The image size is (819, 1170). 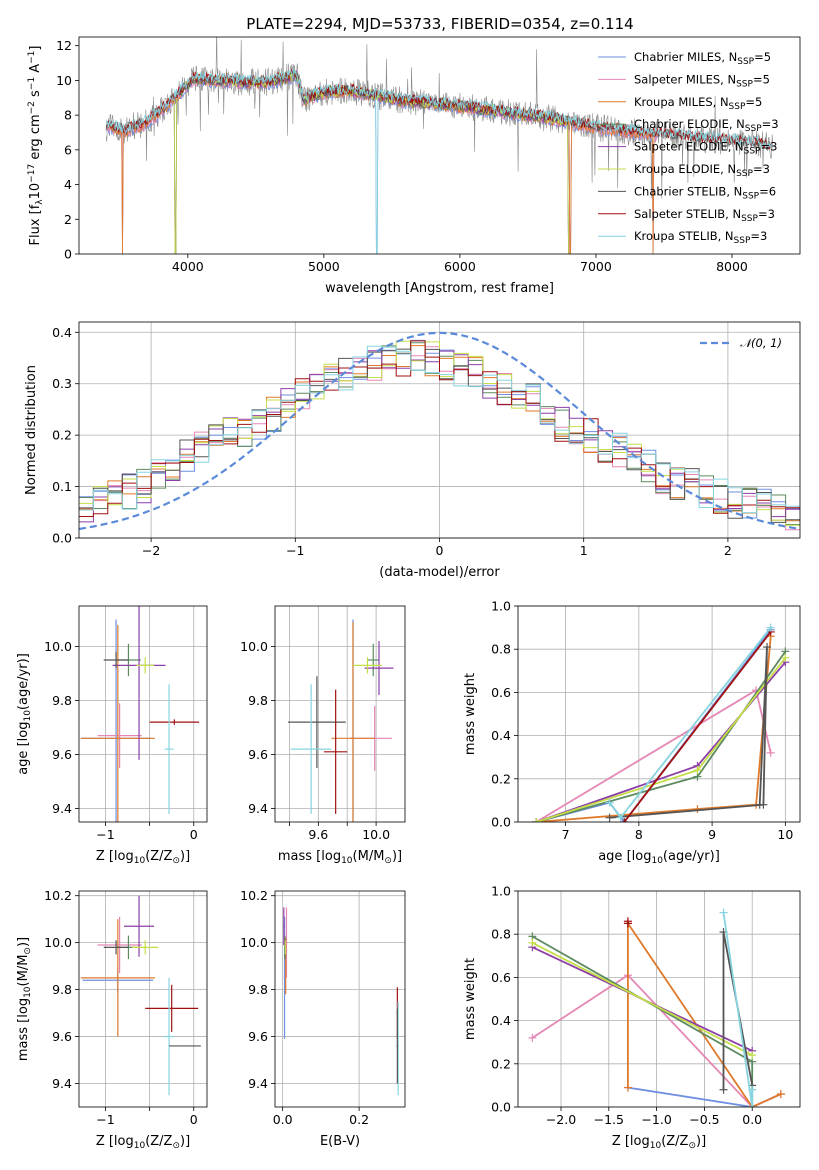 I want to click on x-axis-label: (data-model)/error, so click(x=439, y=572).